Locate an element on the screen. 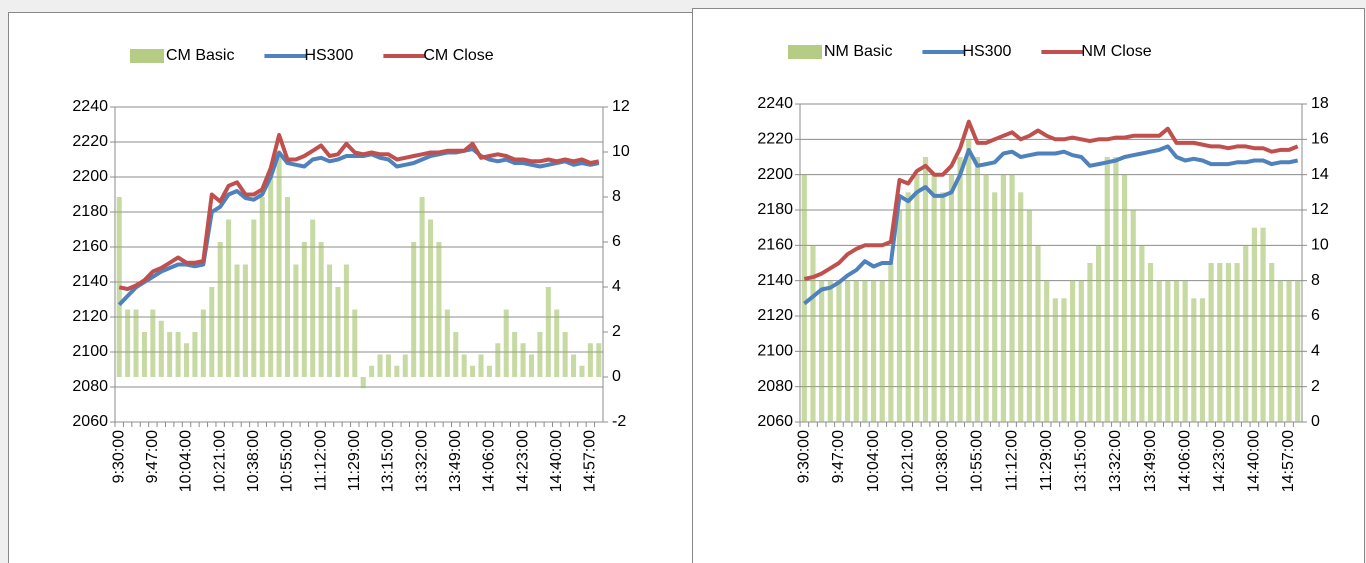 Image resolution: width=1366 pixels, height=563 pixels. y-tick-label: 2100 is located at coordinates (775, 351).